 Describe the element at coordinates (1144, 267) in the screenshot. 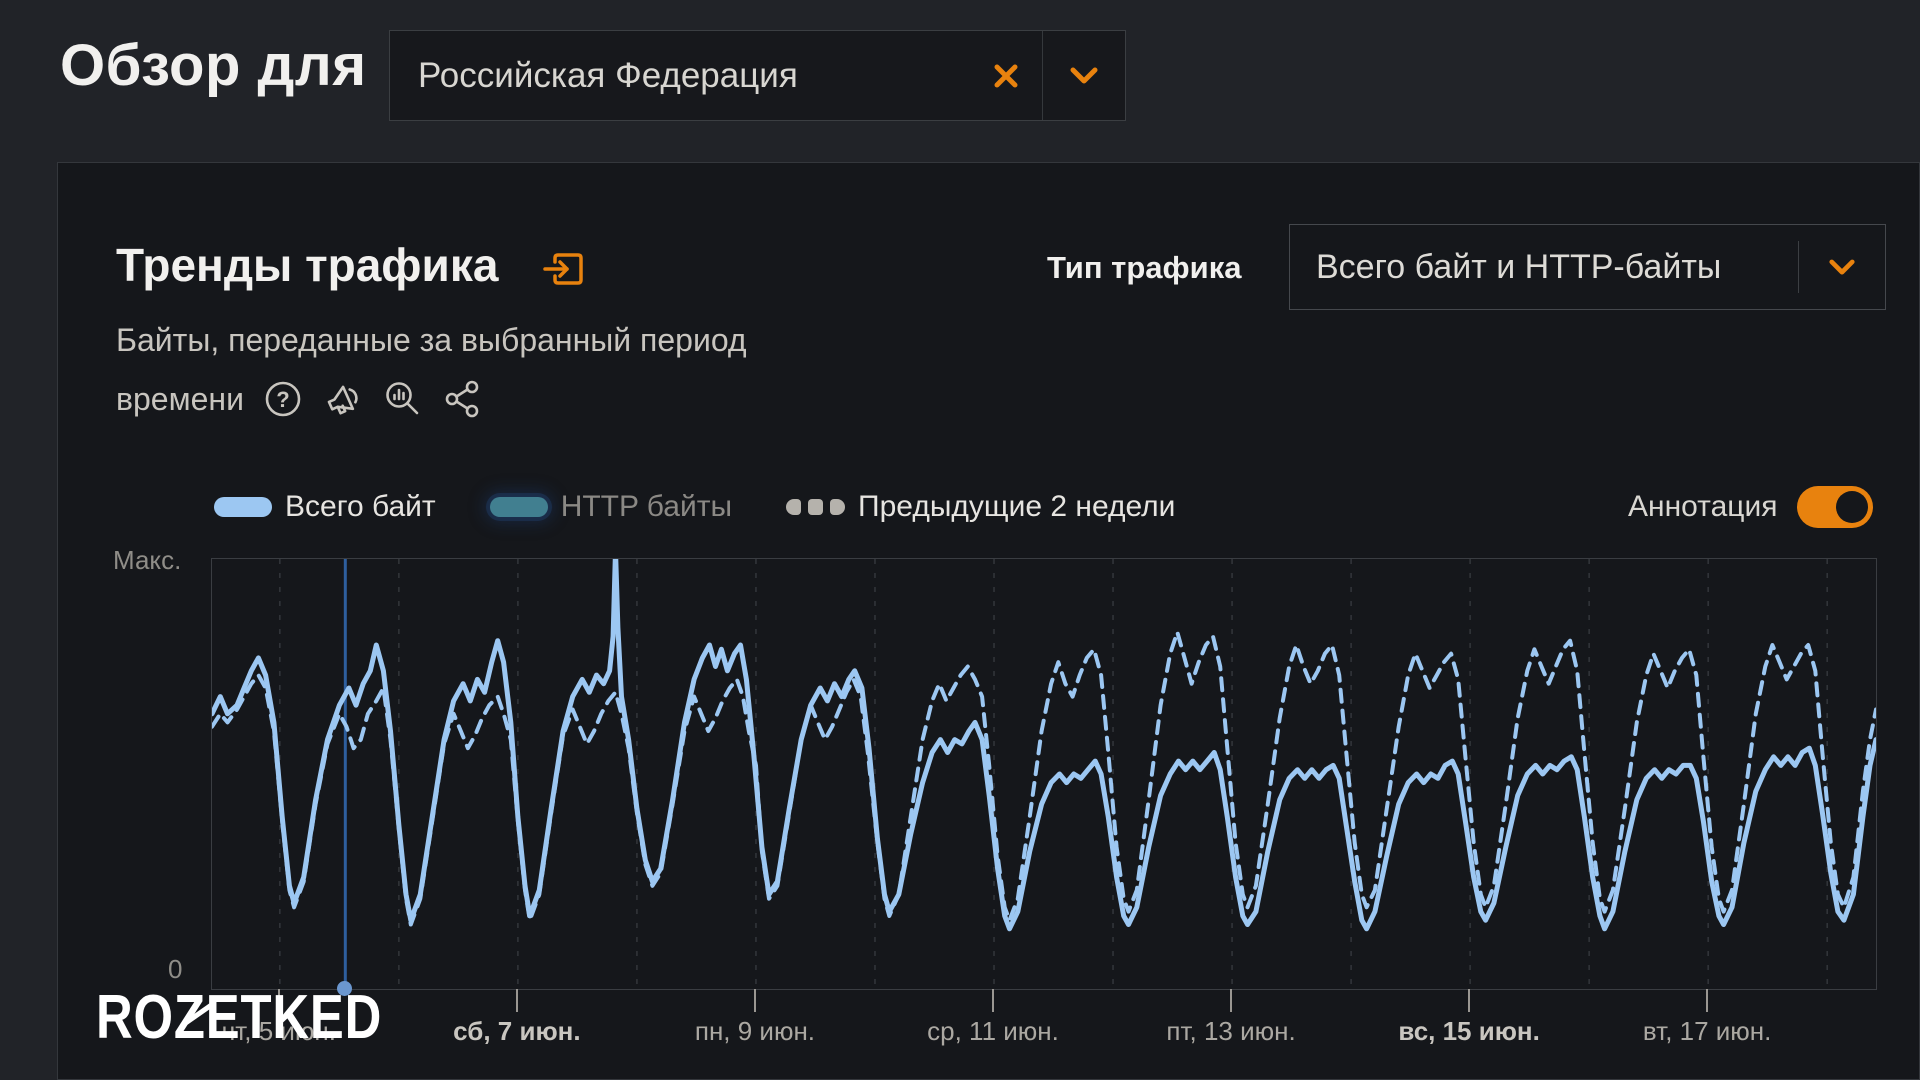

I see `traffic-type-label: Тип трафика` at that location.